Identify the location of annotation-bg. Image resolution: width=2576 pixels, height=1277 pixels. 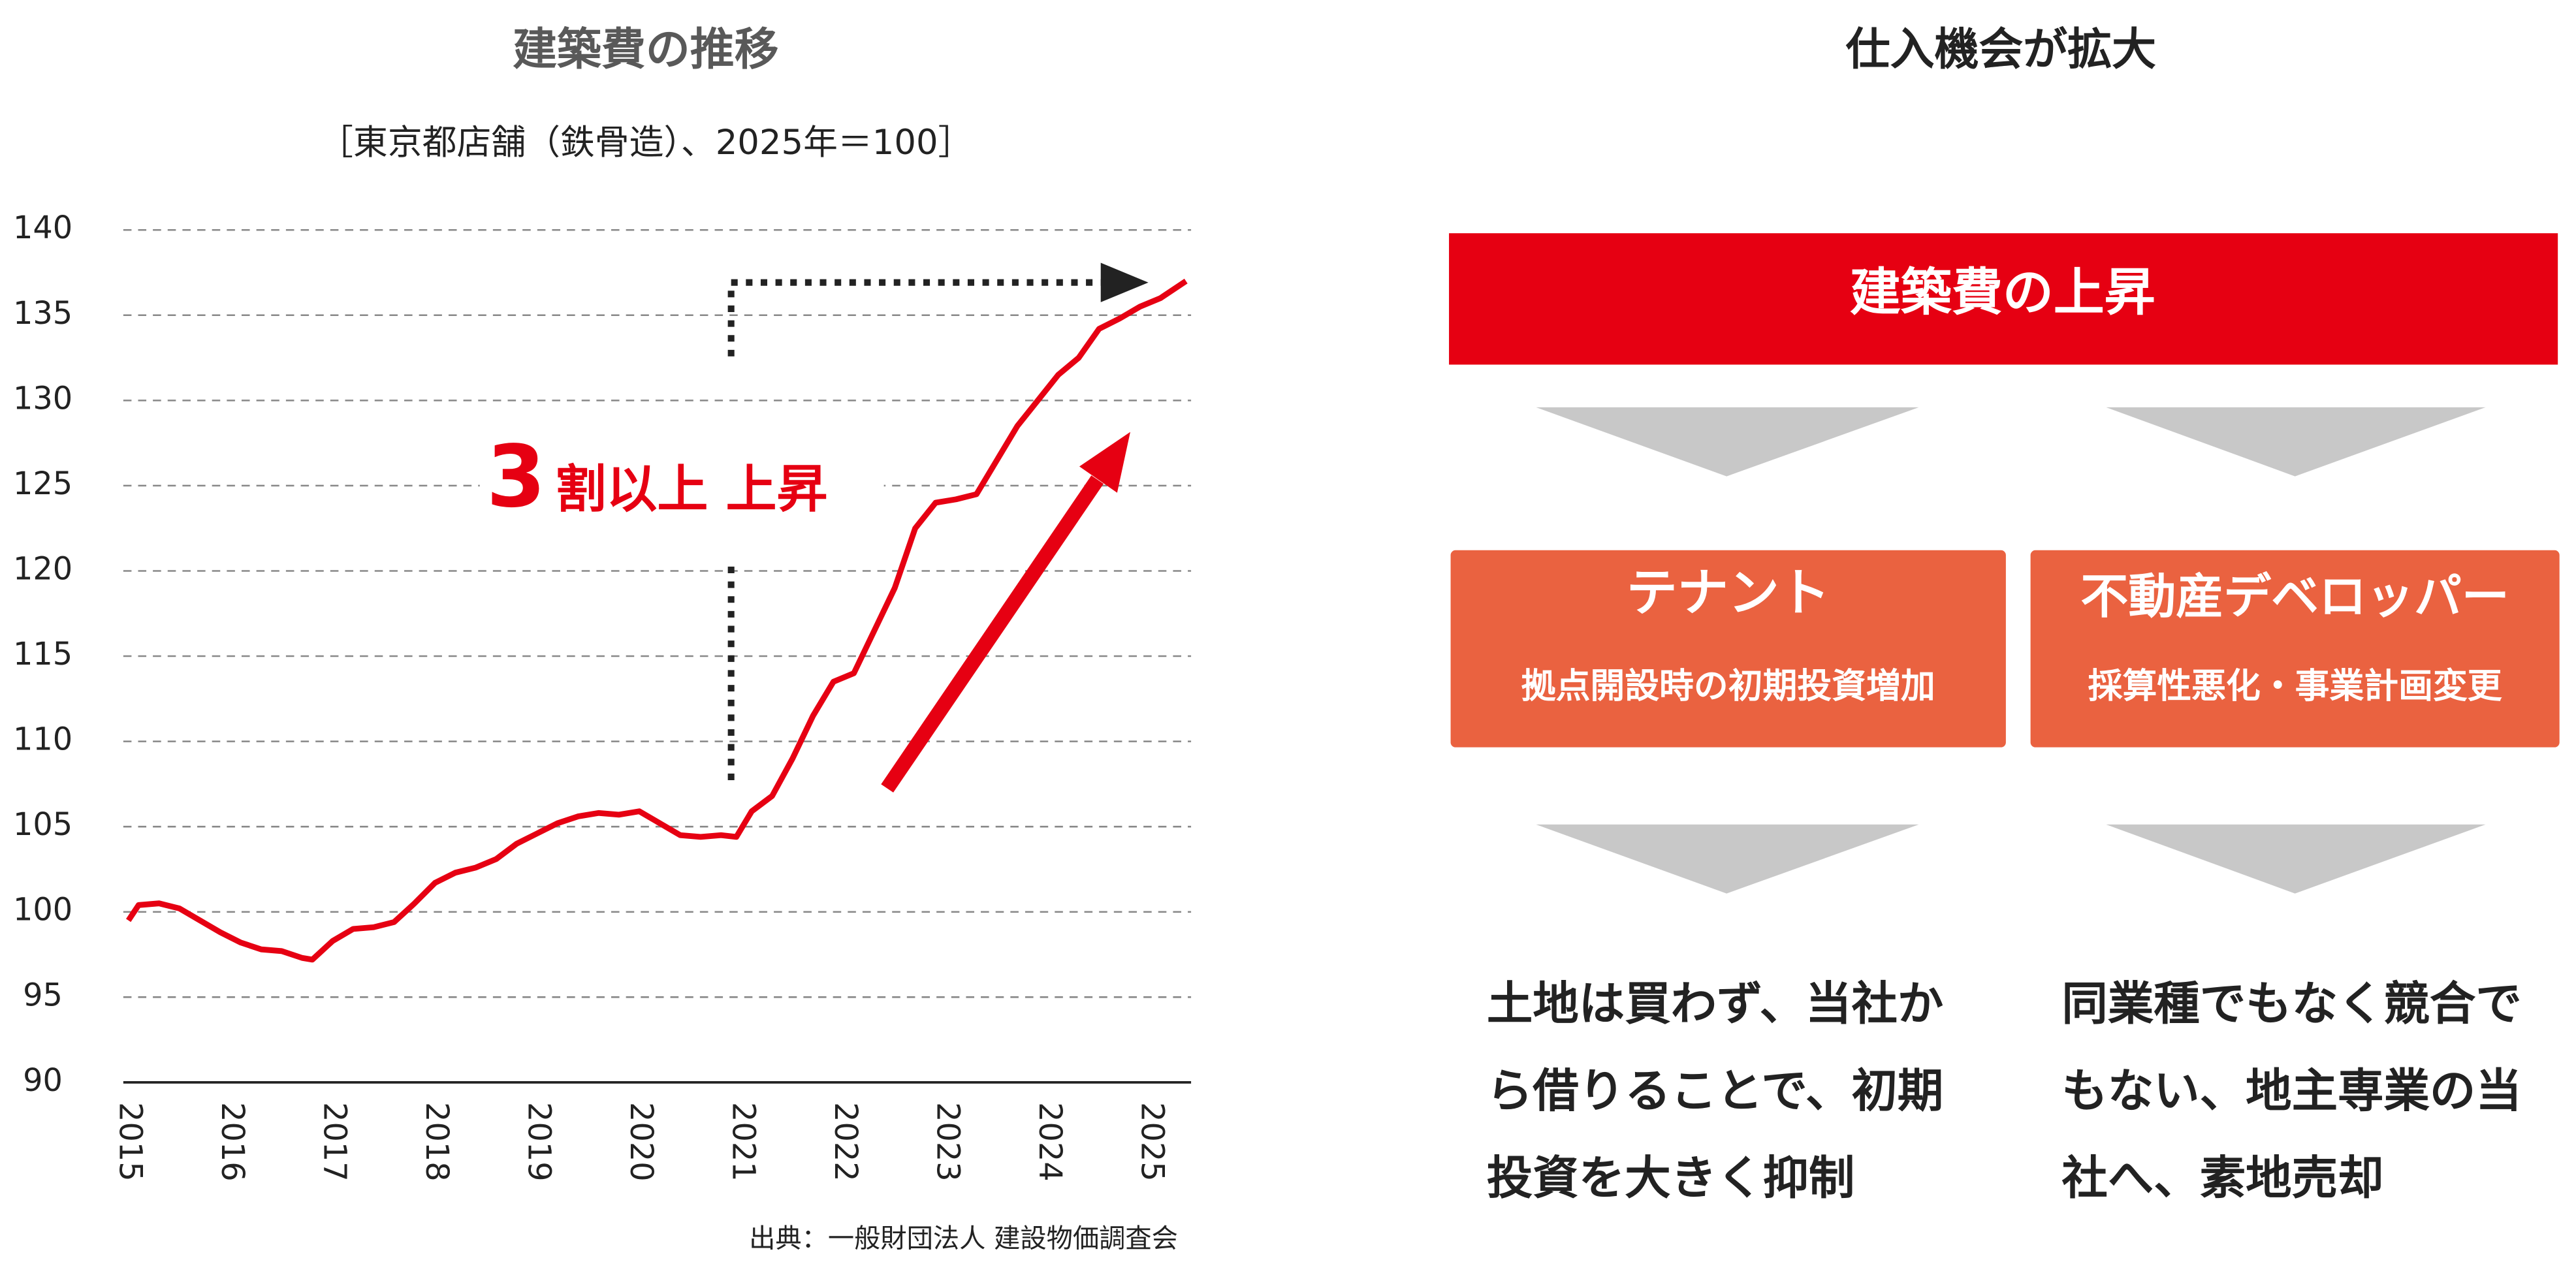
(682, 480).